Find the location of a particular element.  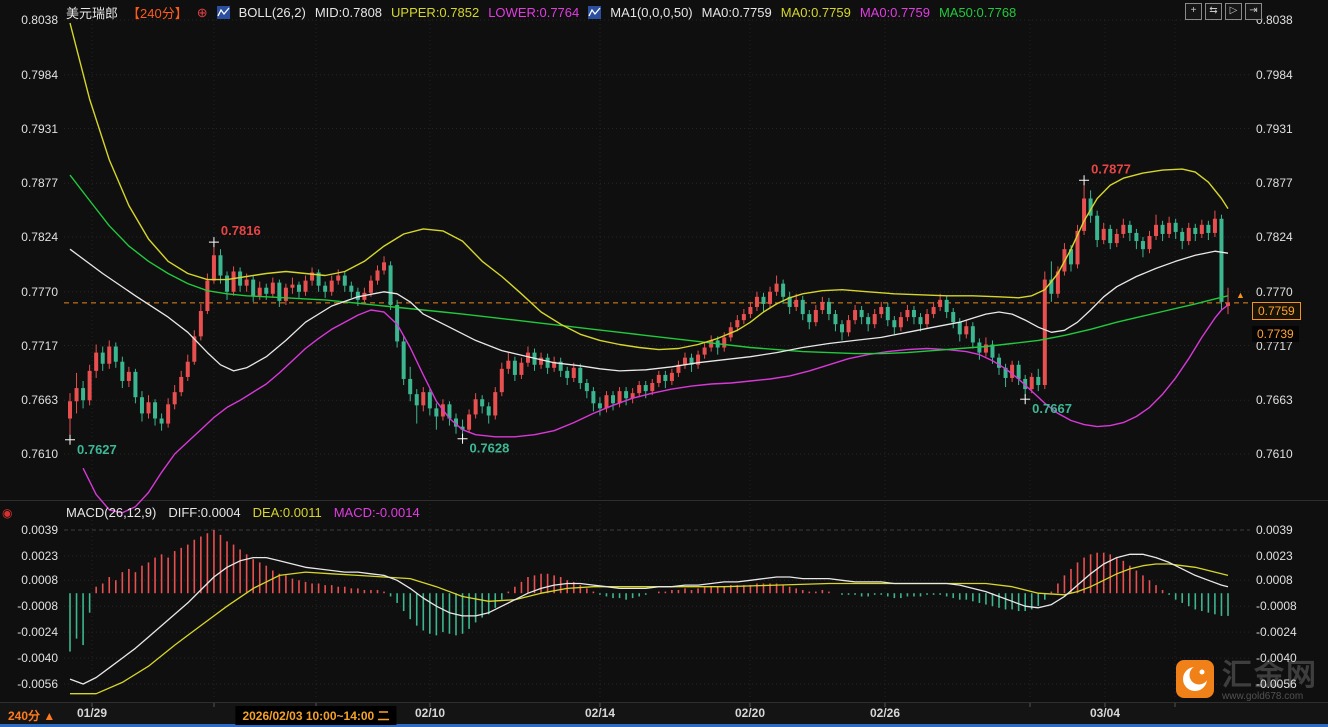

watermark-site-name: 汇金网 is located at coordinates (1270, 675).